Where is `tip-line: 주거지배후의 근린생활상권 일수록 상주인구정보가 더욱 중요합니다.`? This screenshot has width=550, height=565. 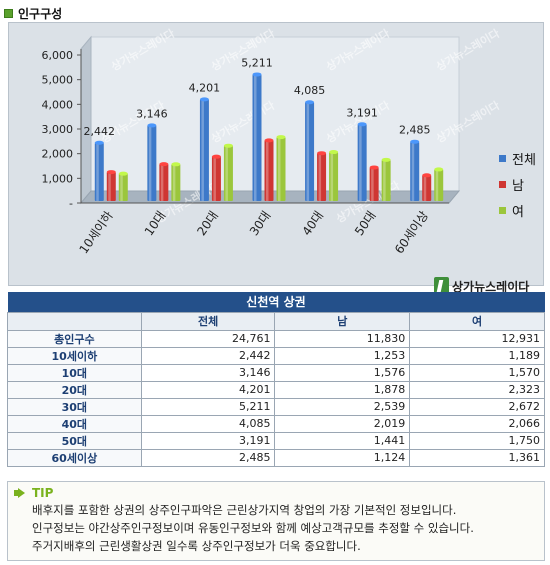
tip-line: 주거지배후의 근린생활상권 일수록 상주인구정보가 더욱 중요합니다. is located at coordinates (196, 546).